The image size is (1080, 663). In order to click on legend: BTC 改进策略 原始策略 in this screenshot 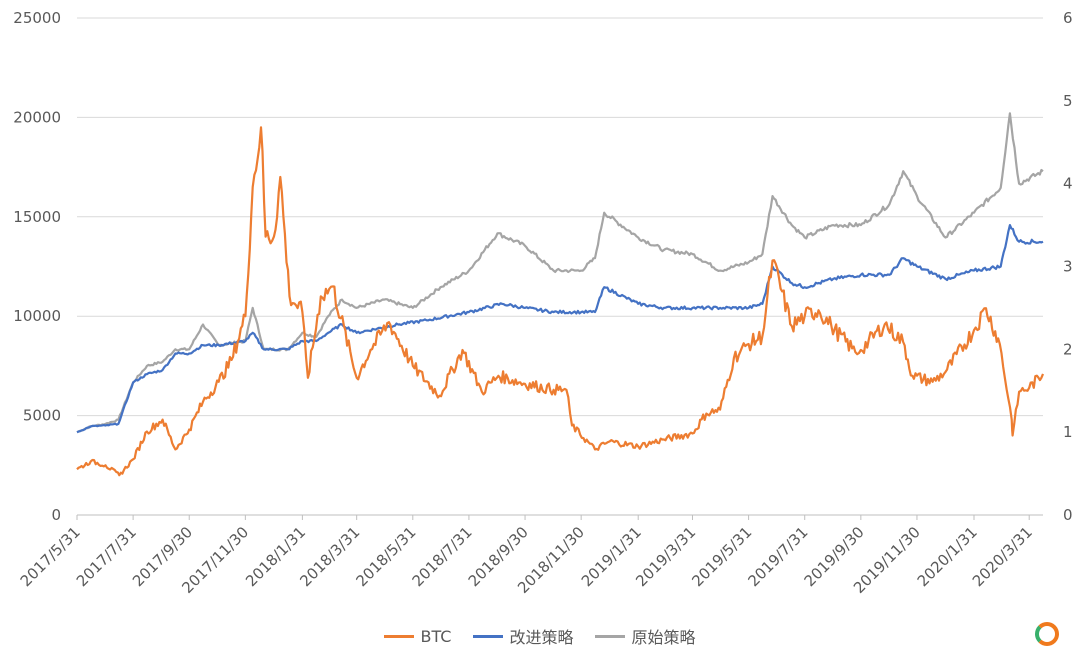, I will do `click(540, 636)`.